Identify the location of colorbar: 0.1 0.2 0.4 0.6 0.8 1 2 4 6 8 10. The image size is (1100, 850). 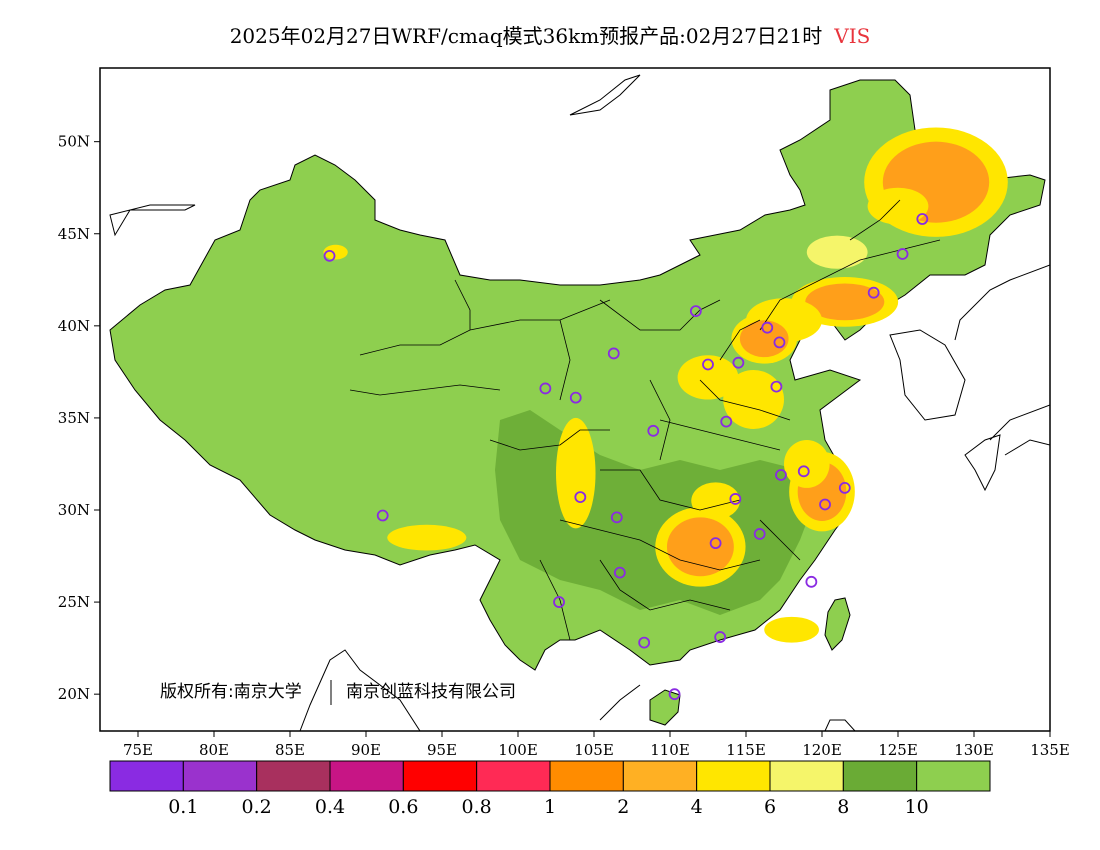
(550, 789).